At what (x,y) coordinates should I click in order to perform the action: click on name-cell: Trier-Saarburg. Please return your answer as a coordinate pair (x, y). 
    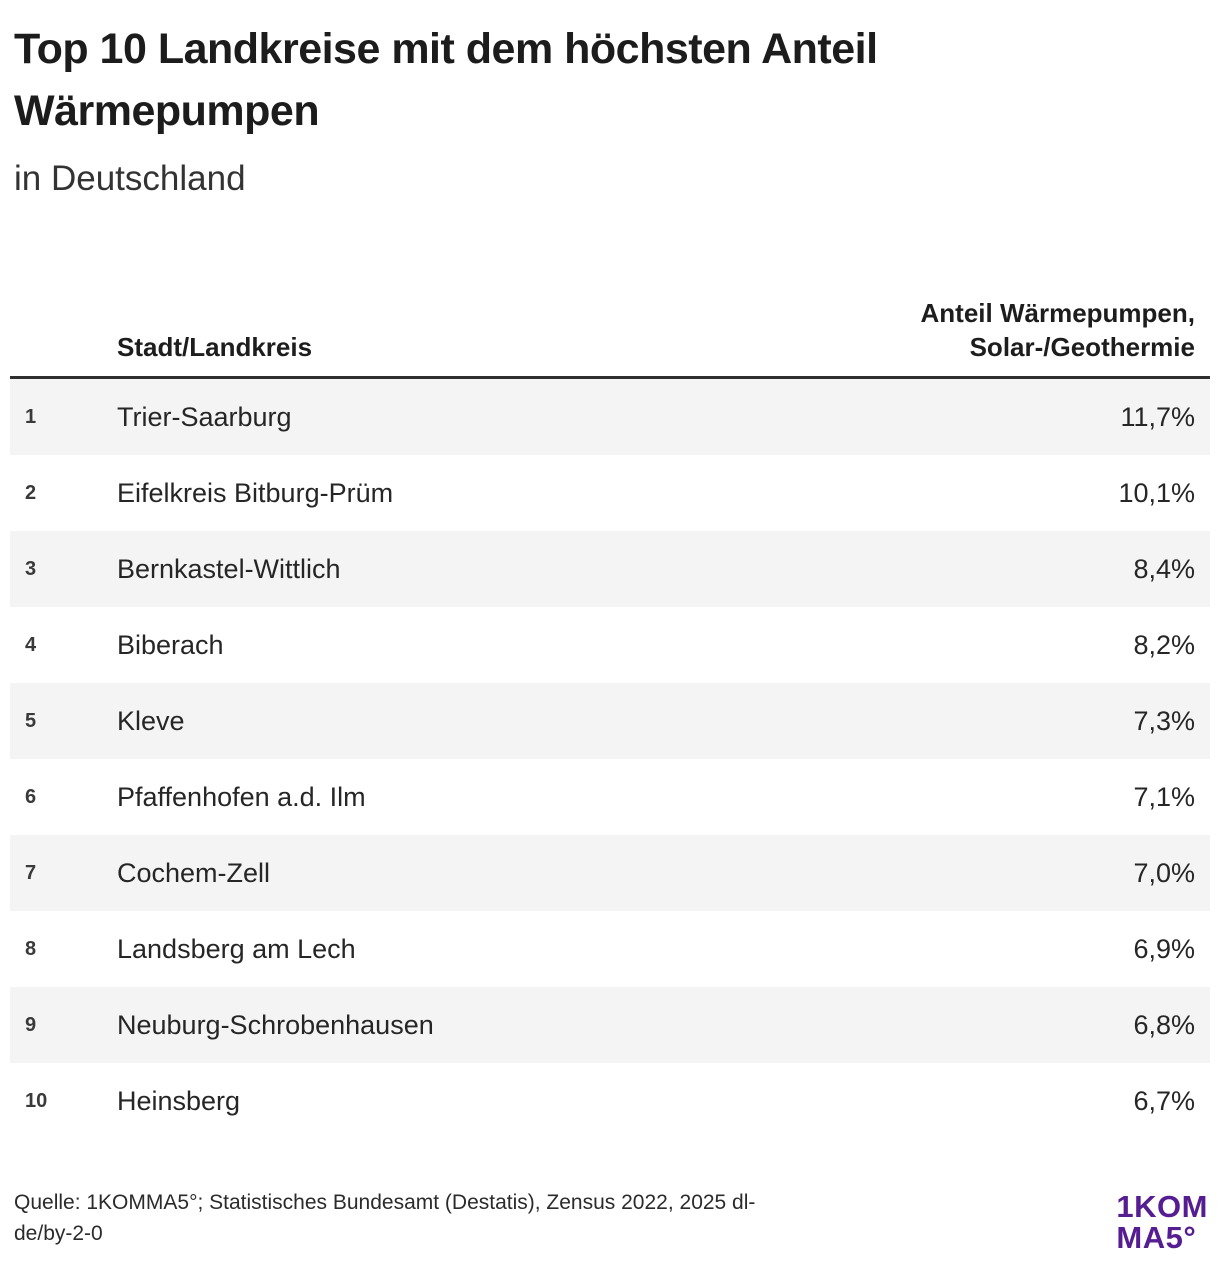
    Looking at the image, I should click on (204, 416).